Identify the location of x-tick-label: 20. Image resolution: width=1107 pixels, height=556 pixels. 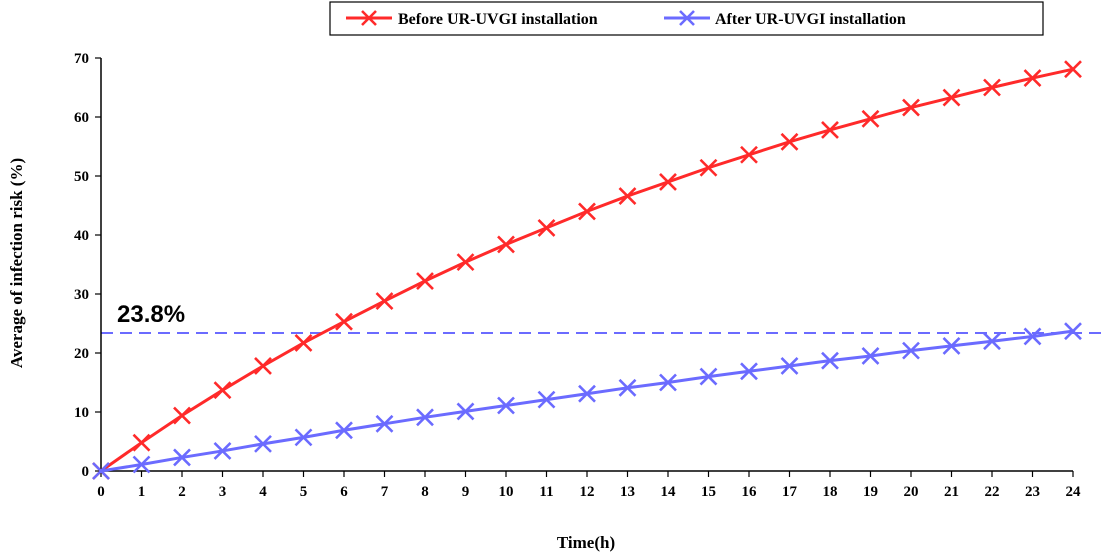
(911, 492).